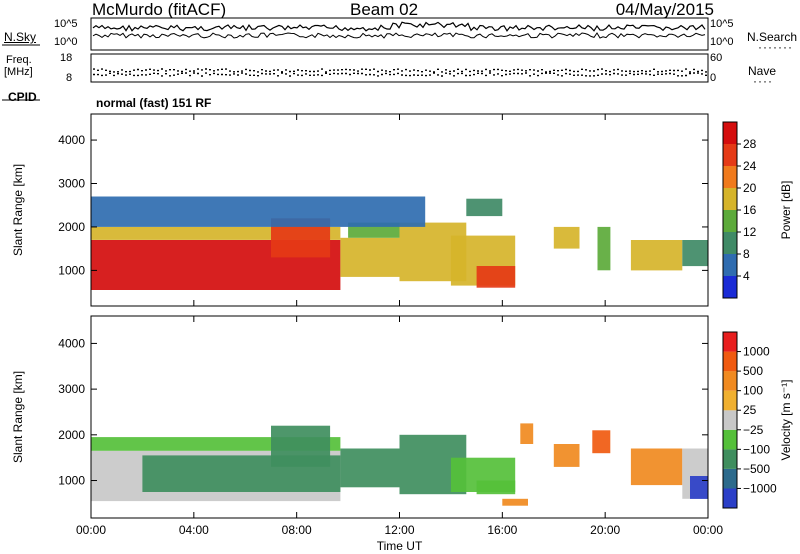 Image resolution: width=800 pixels, height=554 pixels. Describe the element at coordinates (66, 24) in the screenshot. I see `nsky-tick-high: 10^5` at that location.